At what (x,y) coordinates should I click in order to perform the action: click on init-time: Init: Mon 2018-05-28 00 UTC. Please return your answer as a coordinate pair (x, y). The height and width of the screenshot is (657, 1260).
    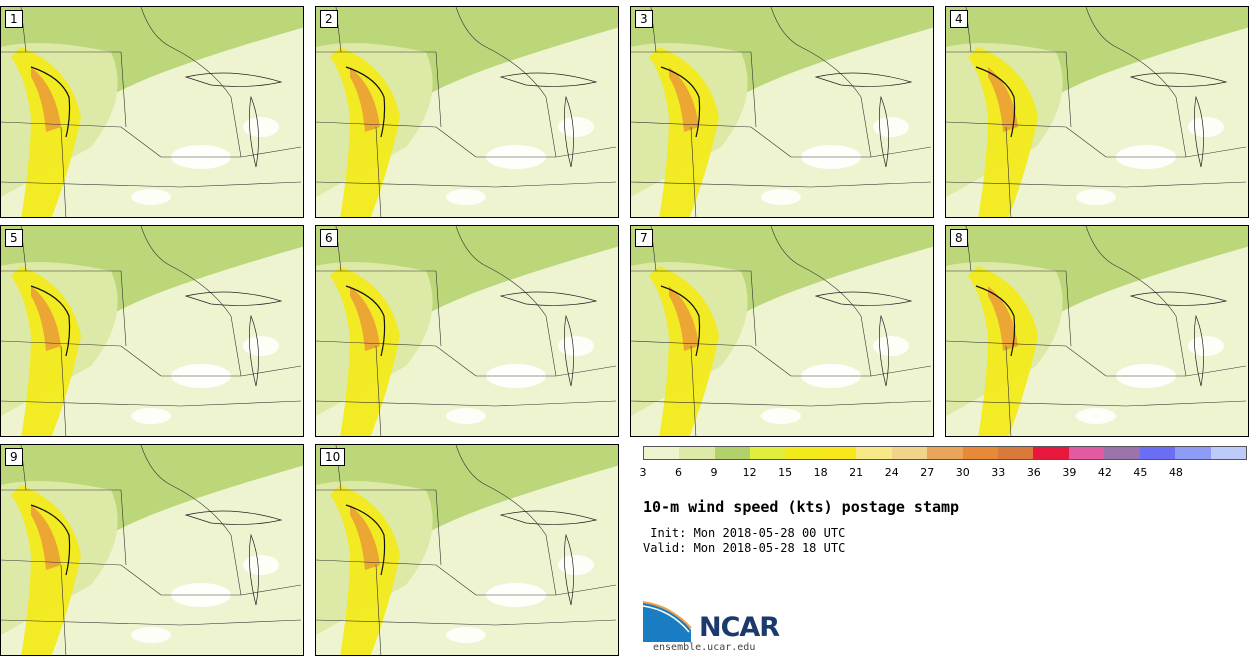
    Looking at the image, I should click on (744, 533).